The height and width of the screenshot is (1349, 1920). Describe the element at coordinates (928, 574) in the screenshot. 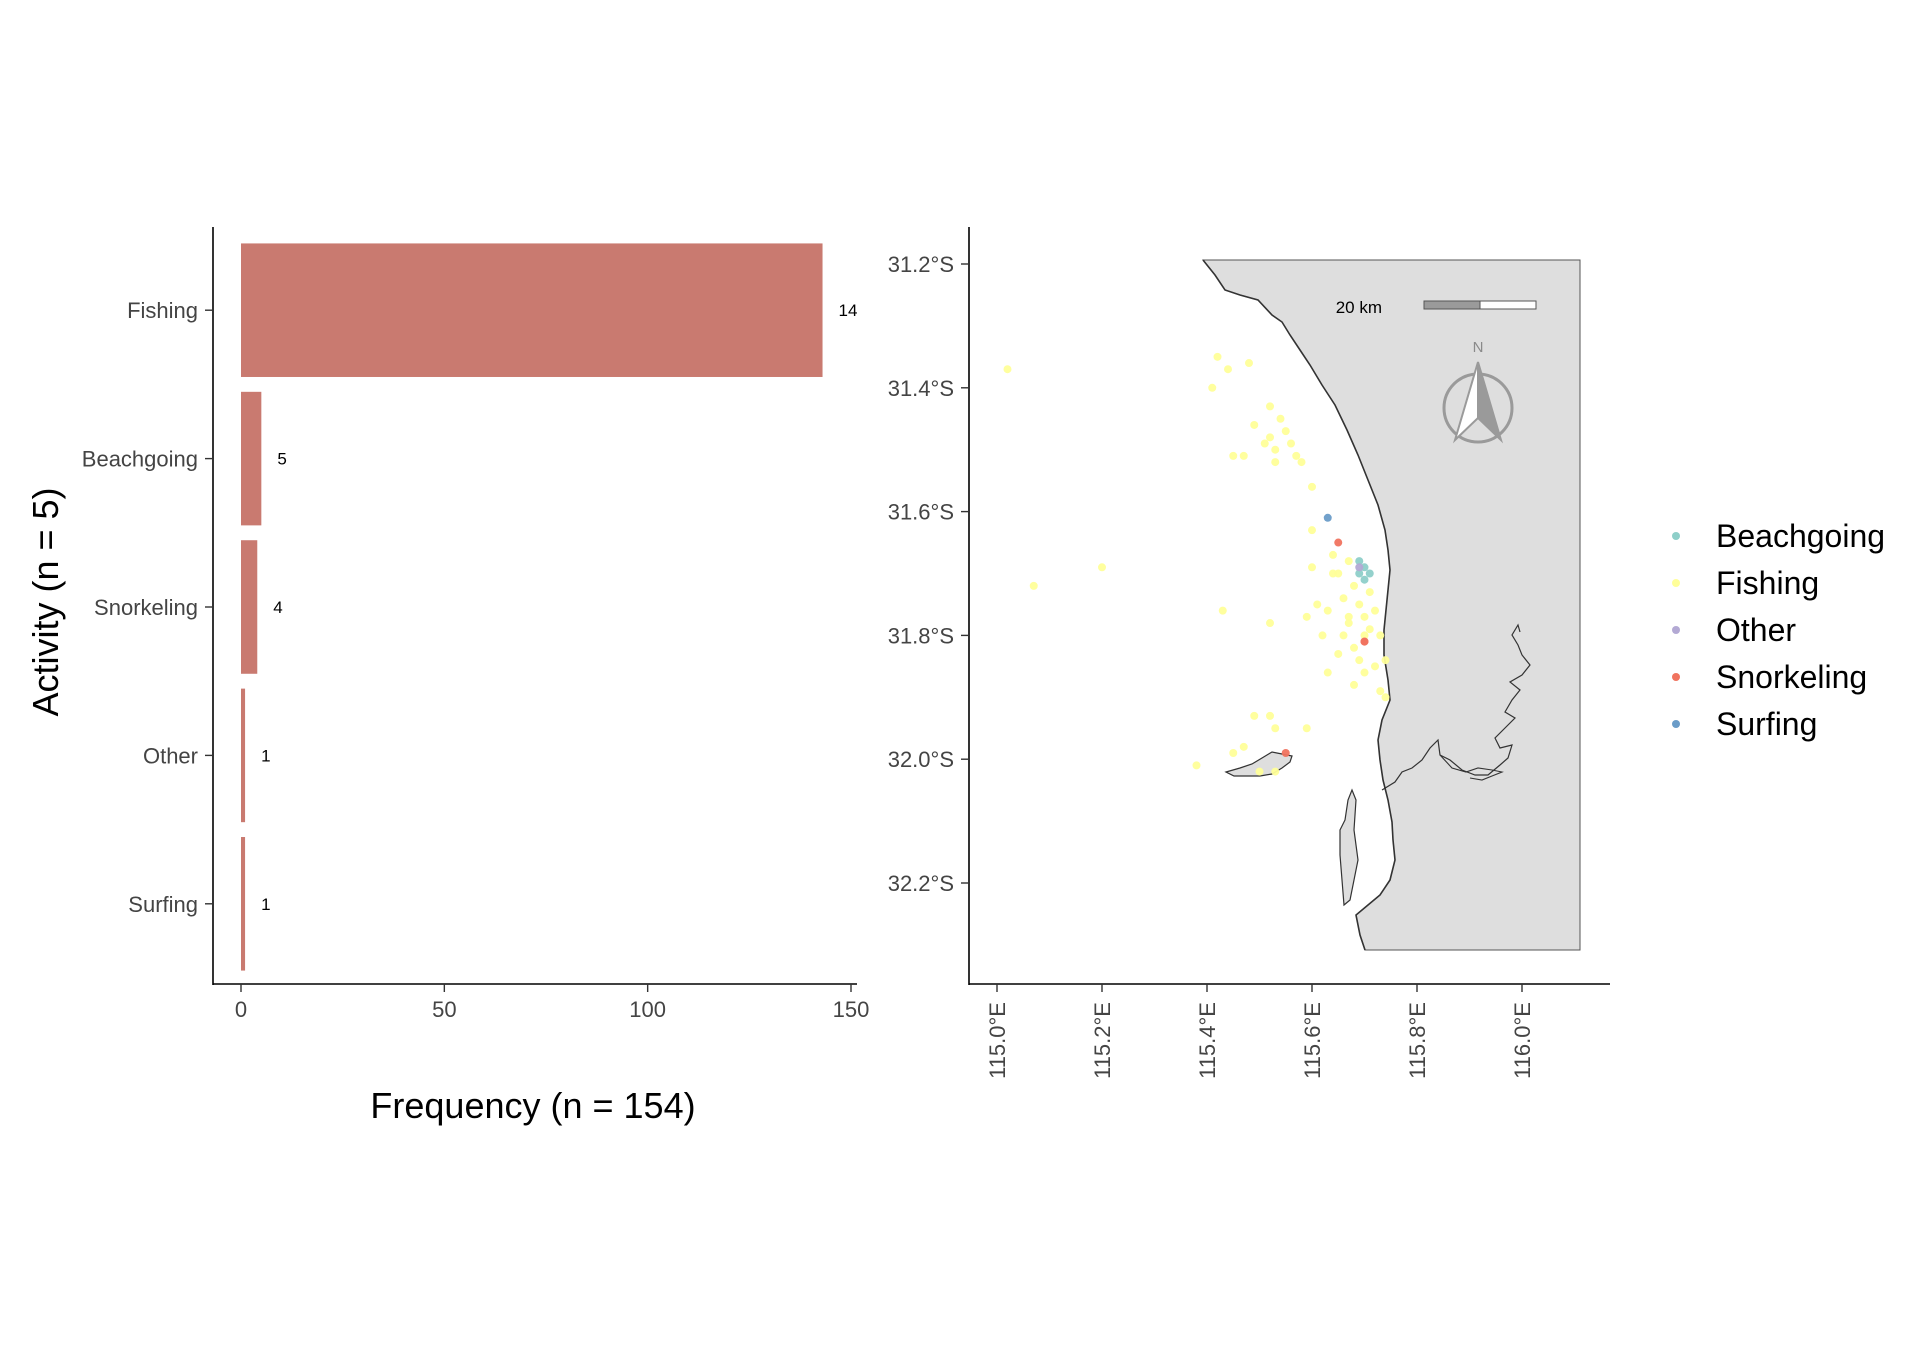

I see `map-y-ticks: 31.2°S 31.4°S 31.6°S 31.8°S 32.0°S 32.2°S` at that location.